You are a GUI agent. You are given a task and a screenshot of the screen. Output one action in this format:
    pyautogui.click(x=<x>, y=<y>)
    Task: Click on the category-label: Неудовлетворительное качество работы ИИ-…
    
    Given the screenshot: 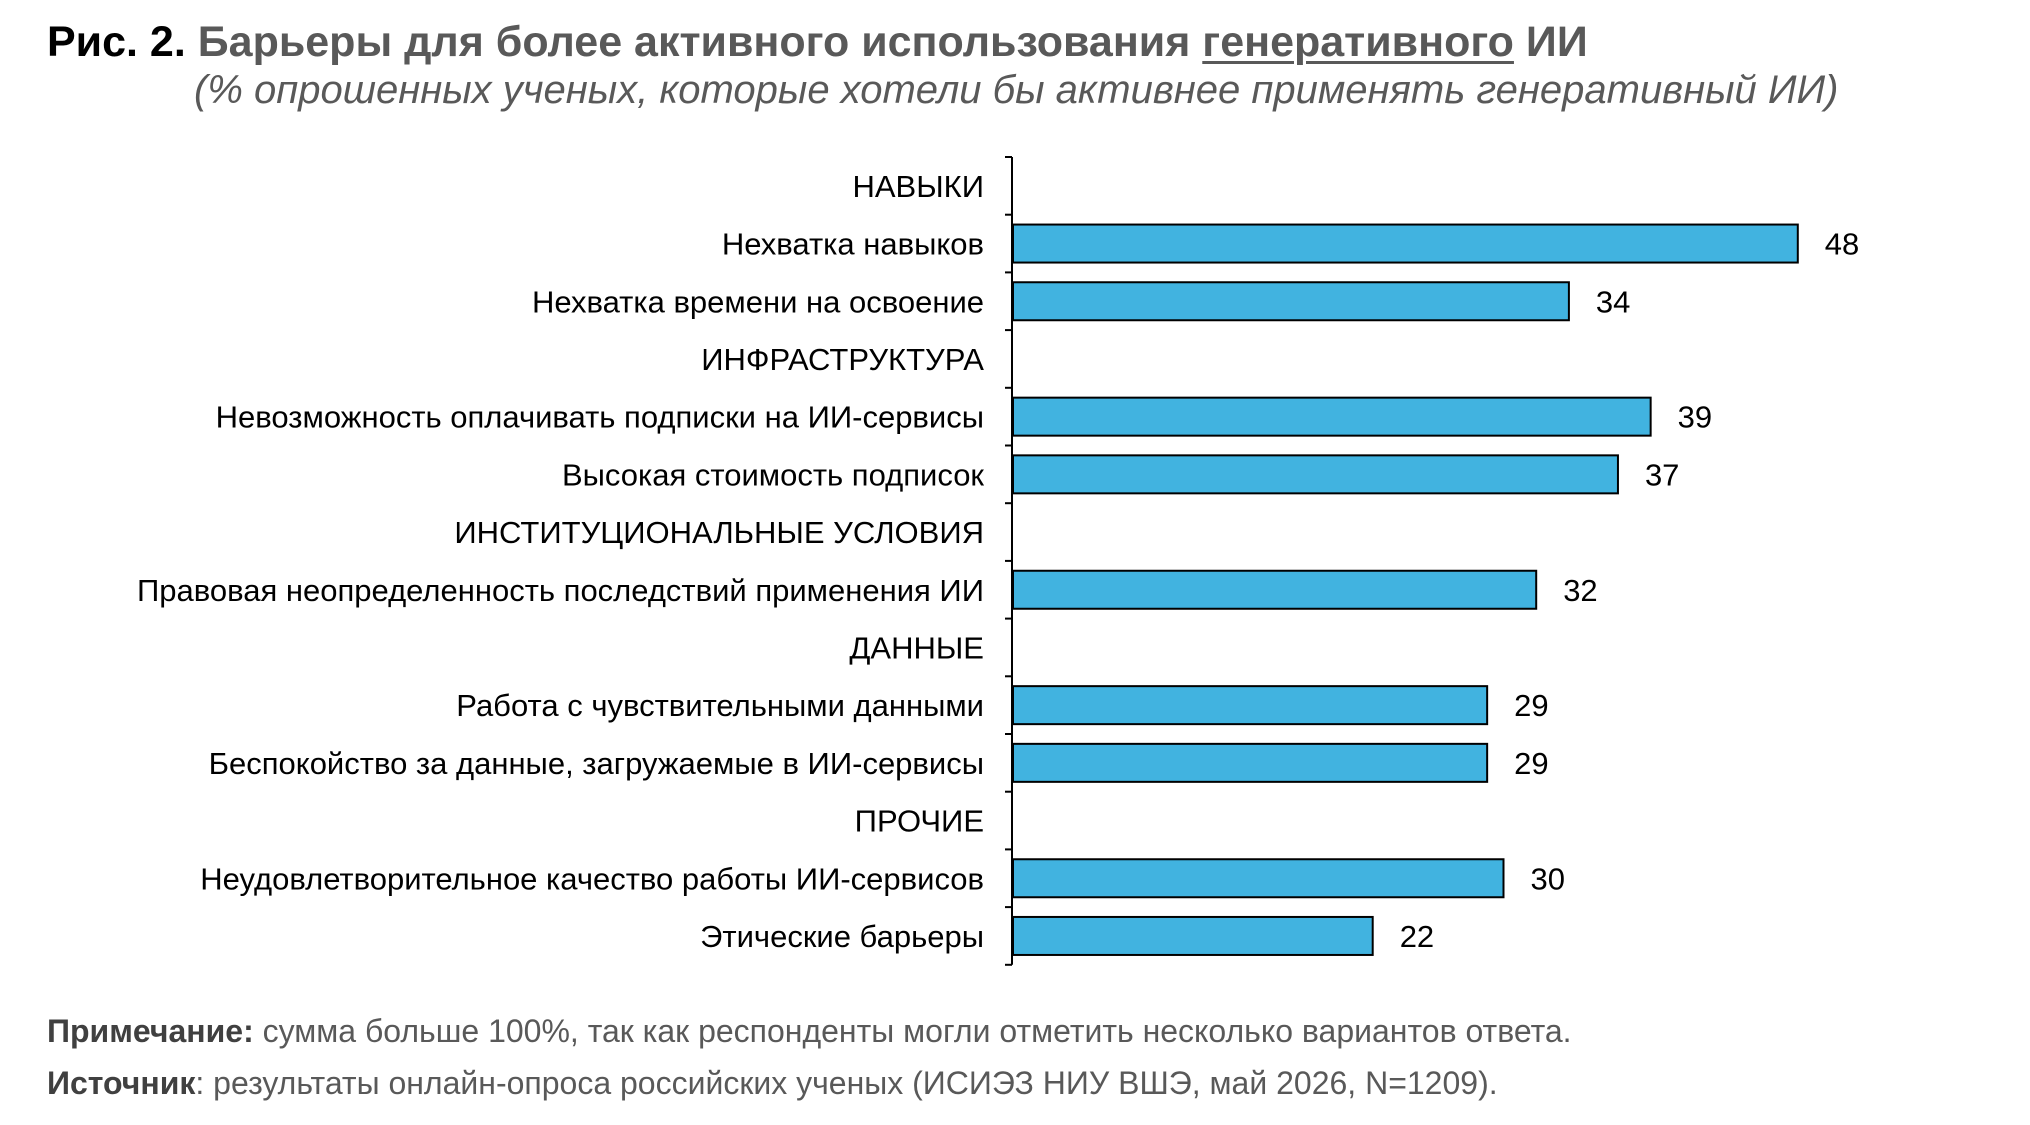 What is the action you would take?
    pyautogui.click(x=592, y=878)
    